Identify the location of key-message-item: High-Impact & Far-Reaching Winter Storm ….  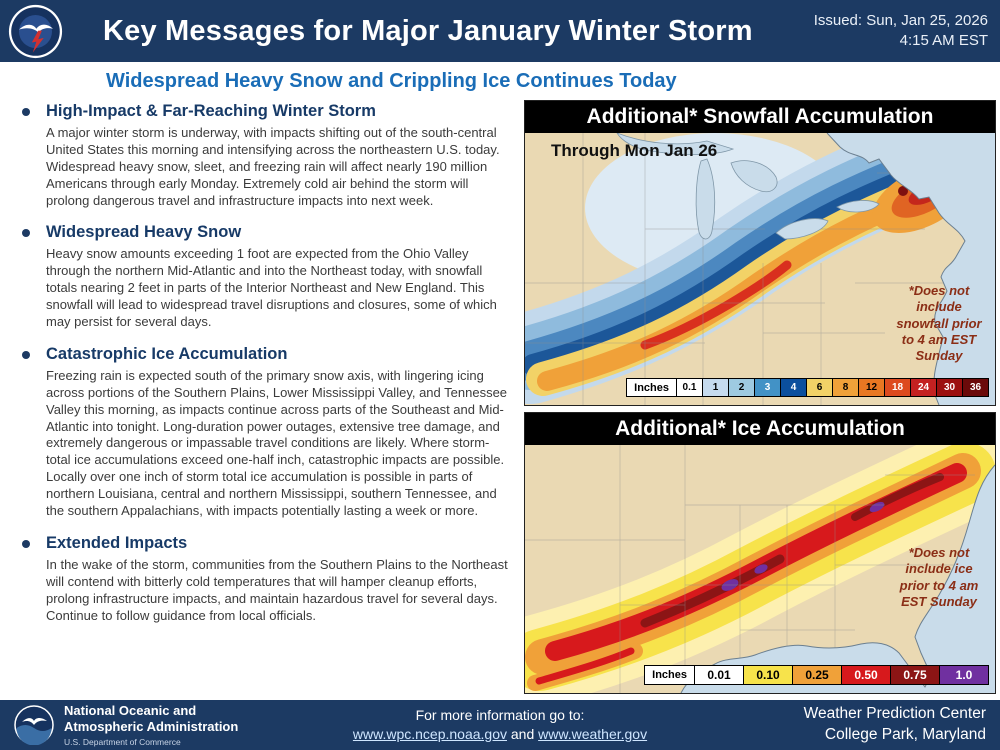
(266, 155).